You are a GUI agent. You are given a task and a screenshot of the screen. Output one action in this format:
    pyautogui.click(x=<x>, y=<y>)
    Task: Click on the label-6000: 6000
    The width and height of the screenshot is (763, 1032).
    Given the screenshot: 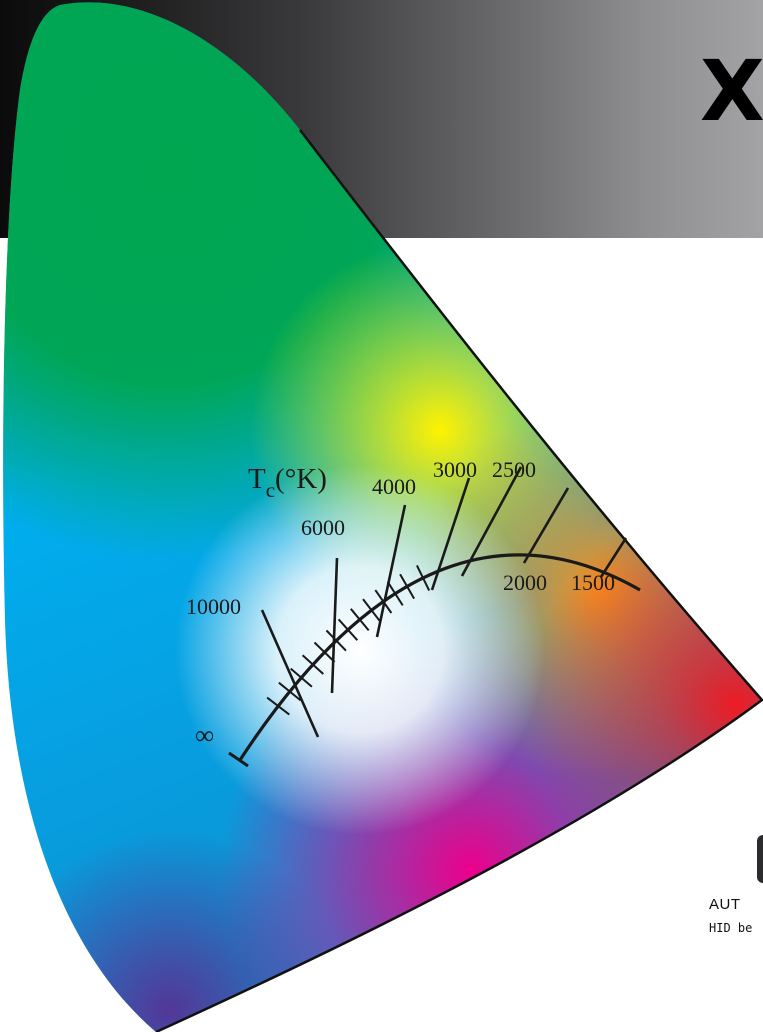 What is the action you would take?
    pyautogui.click(x=323, y=527)
    